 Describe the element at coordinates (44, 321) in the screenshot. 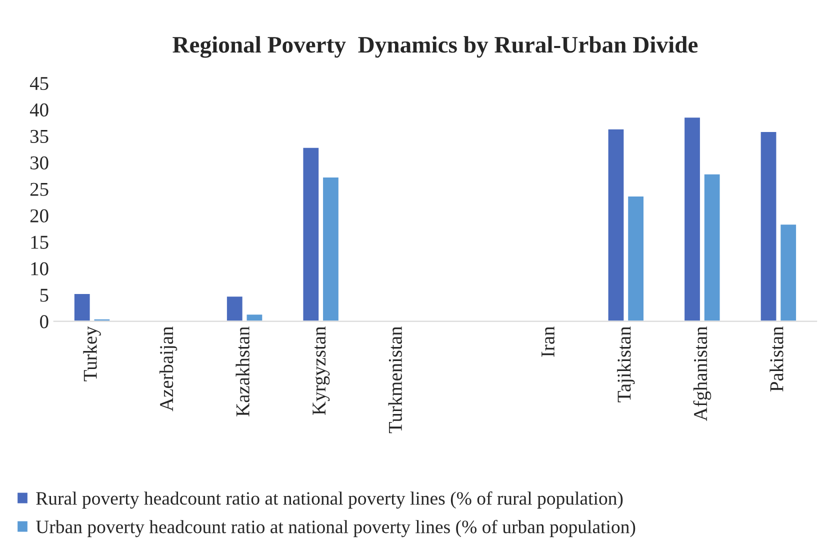

I see `y-tick-label: 0` at that location.